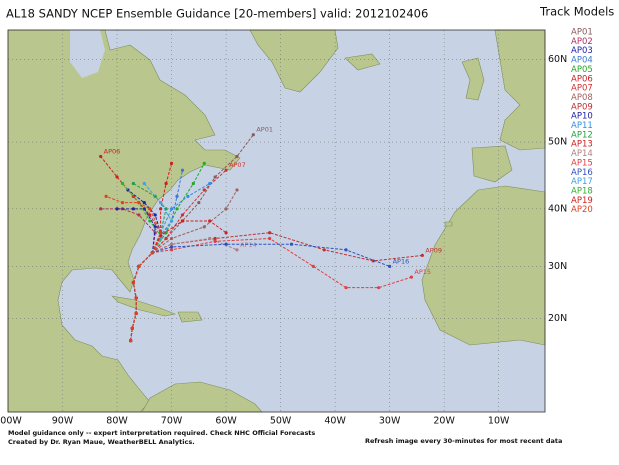 The width and height of the screenshot is (619, 465). Describe the element at coordinates (582, 98) in the screenshot. I see `legend-entry: AP08` at that location.